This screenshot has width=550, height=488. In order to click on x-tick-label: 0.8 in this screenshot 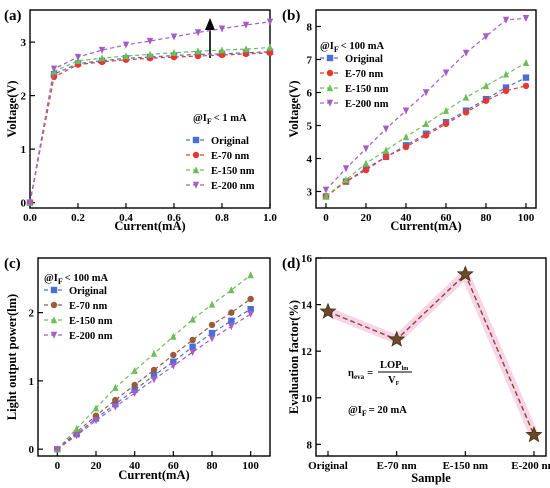, I will do `click(222, 218)`.